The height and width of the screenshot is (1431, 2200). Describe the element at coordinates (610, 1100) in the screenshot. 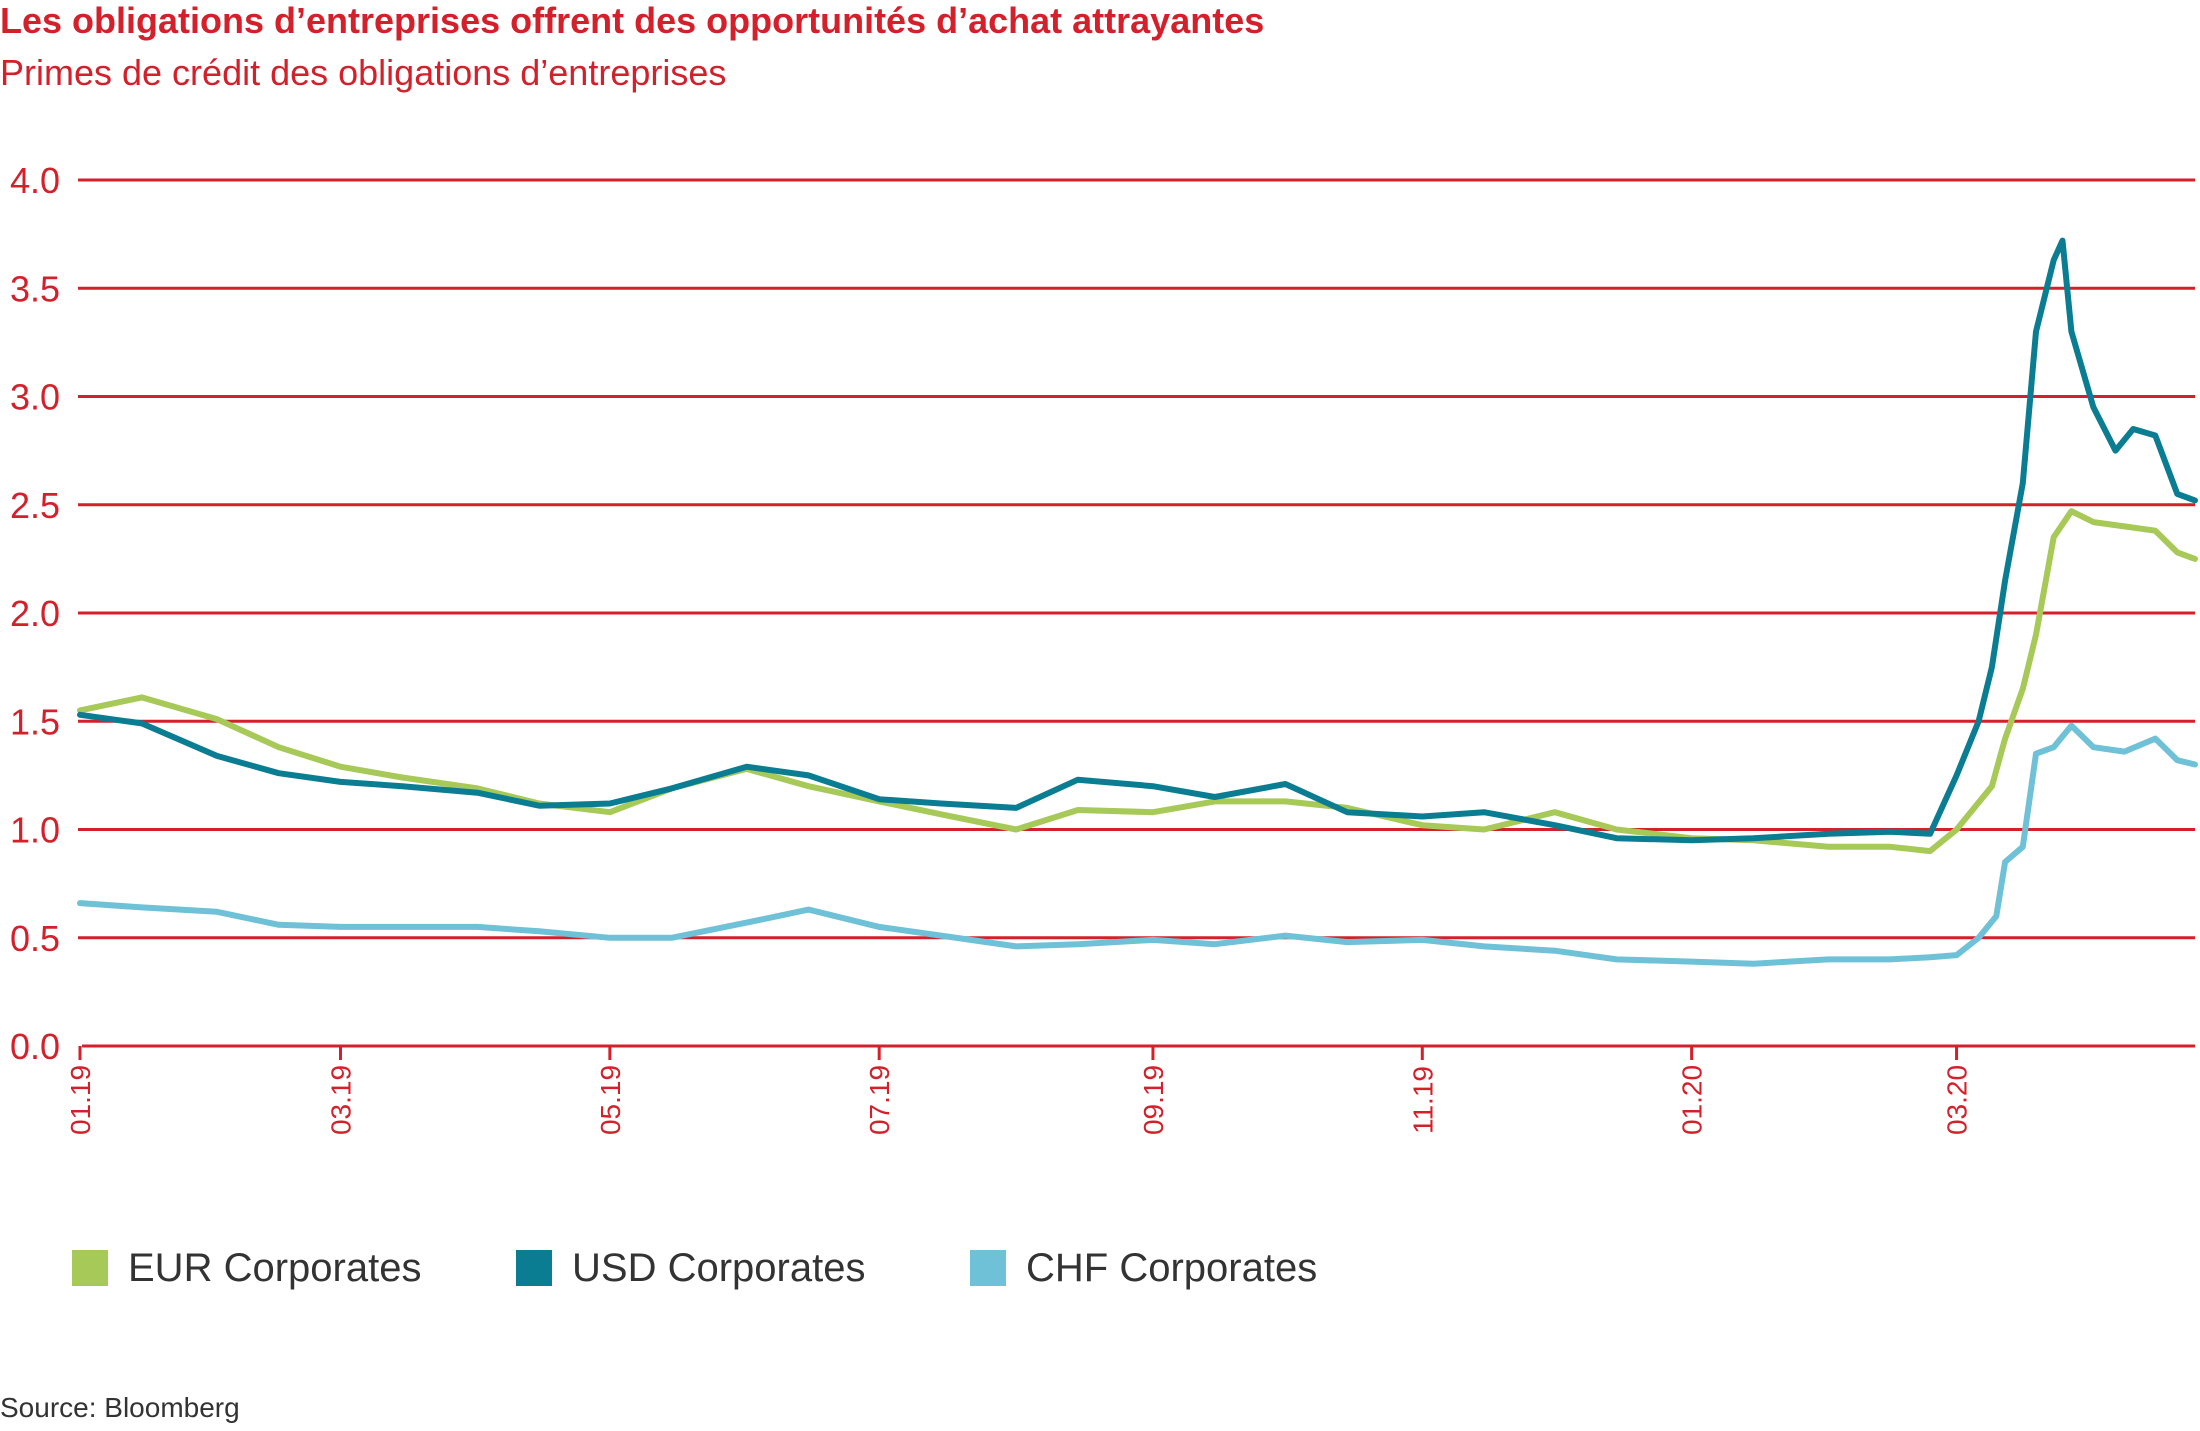

I see `x-tick-label: 05.19` at that location.